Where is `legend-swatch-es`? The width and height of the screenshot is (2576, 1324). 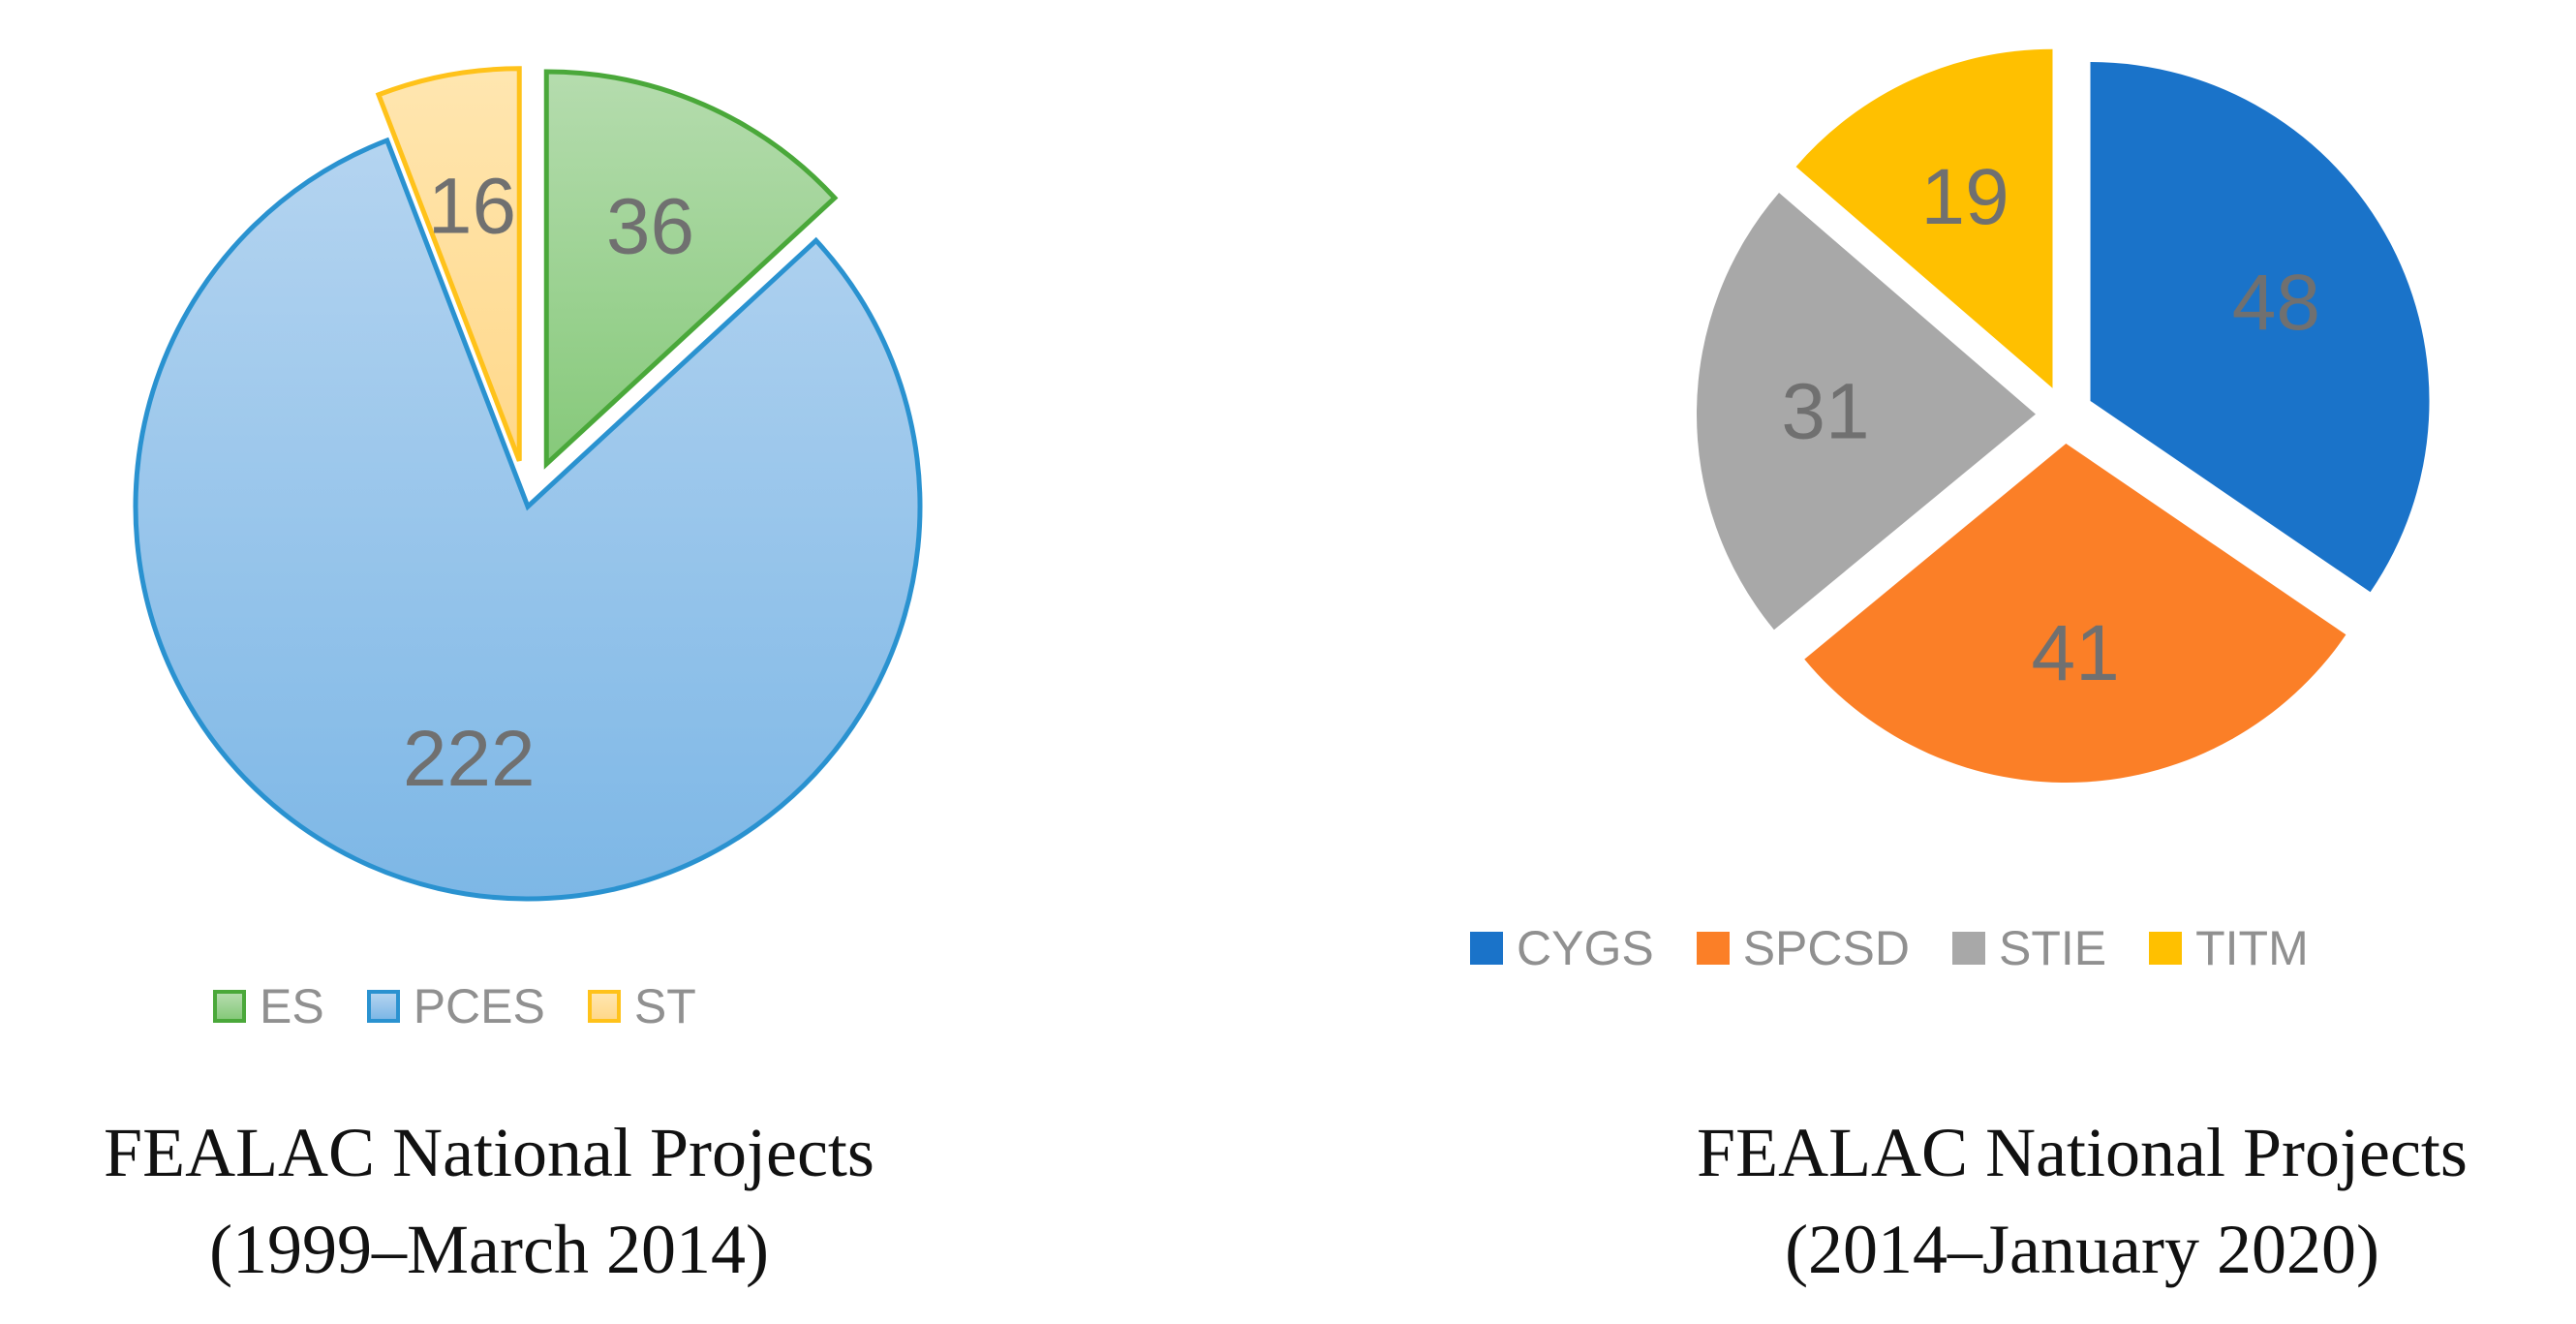
legend-swatch-es is located at coordinates (229, 1006).